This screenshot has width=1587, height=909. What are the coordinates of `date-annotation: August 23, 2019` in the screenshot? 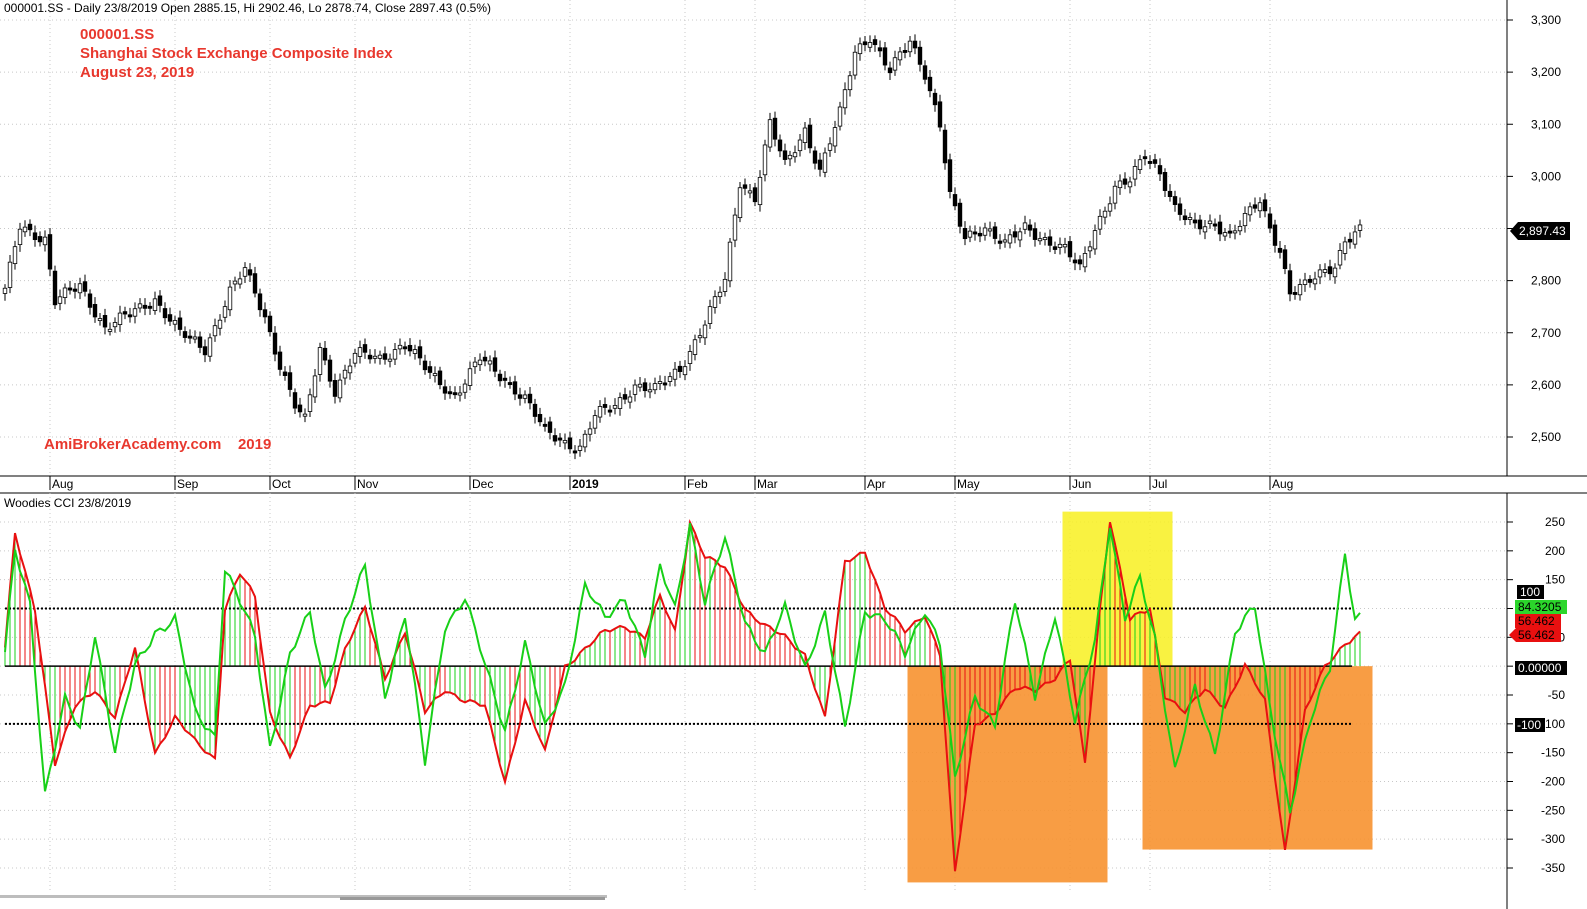 It's located at (137, 72).